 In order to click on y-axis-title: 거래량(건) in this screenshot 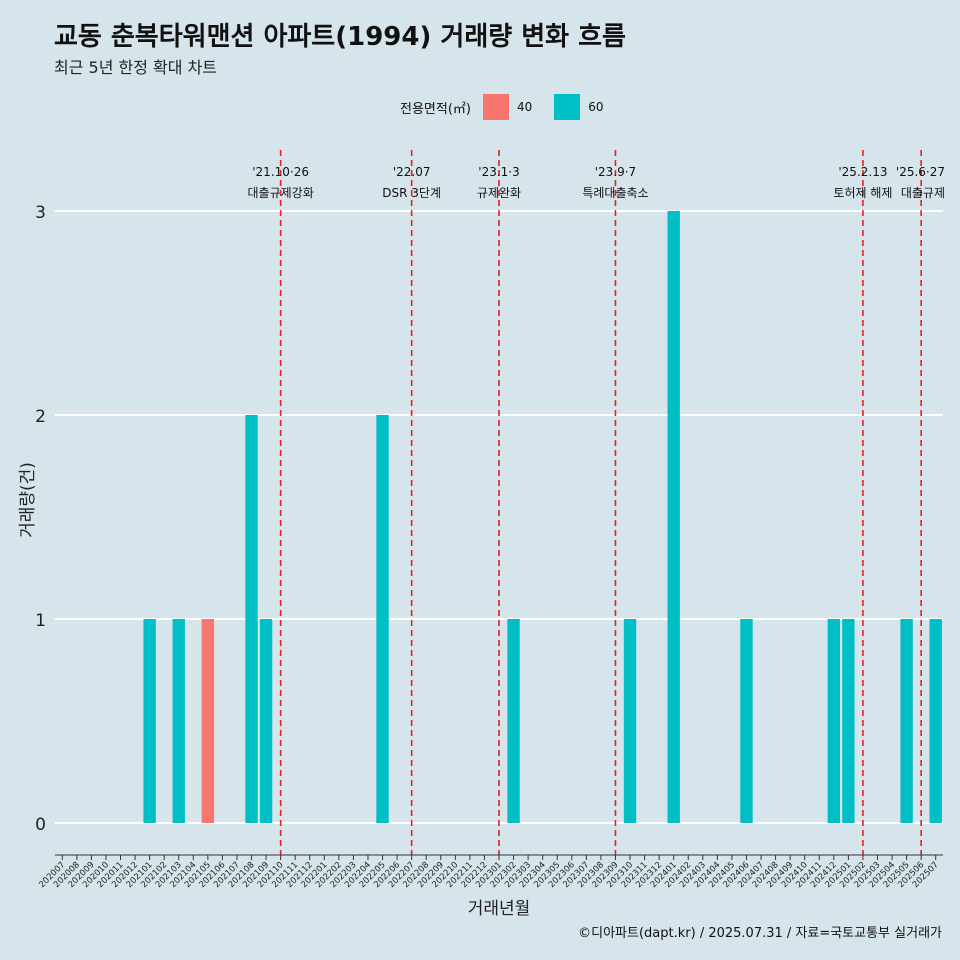, I will do `click(28, 500)`.